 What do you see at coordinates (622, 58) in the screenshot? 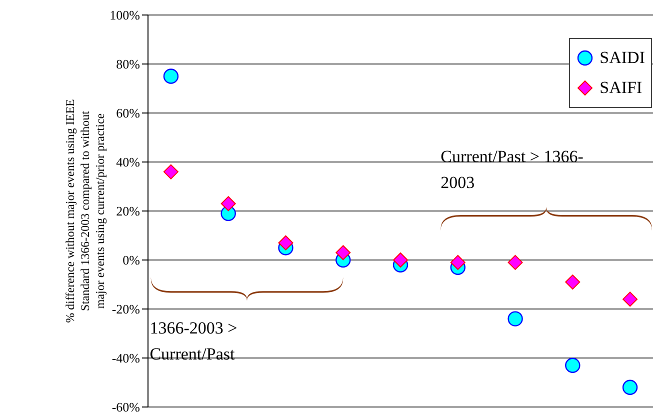
I see `legend-label: SAIDI` at bounding box center [622, 58].